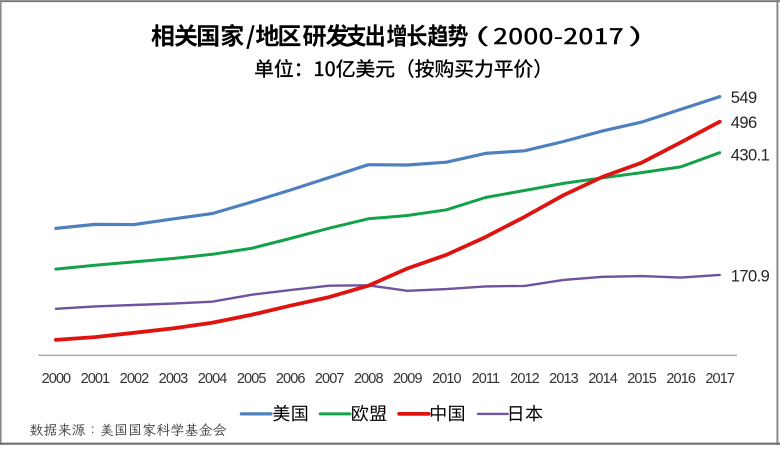 This screenshot has width=780, height=452. I want to click on svg-text: 2009, so click(407, 379).